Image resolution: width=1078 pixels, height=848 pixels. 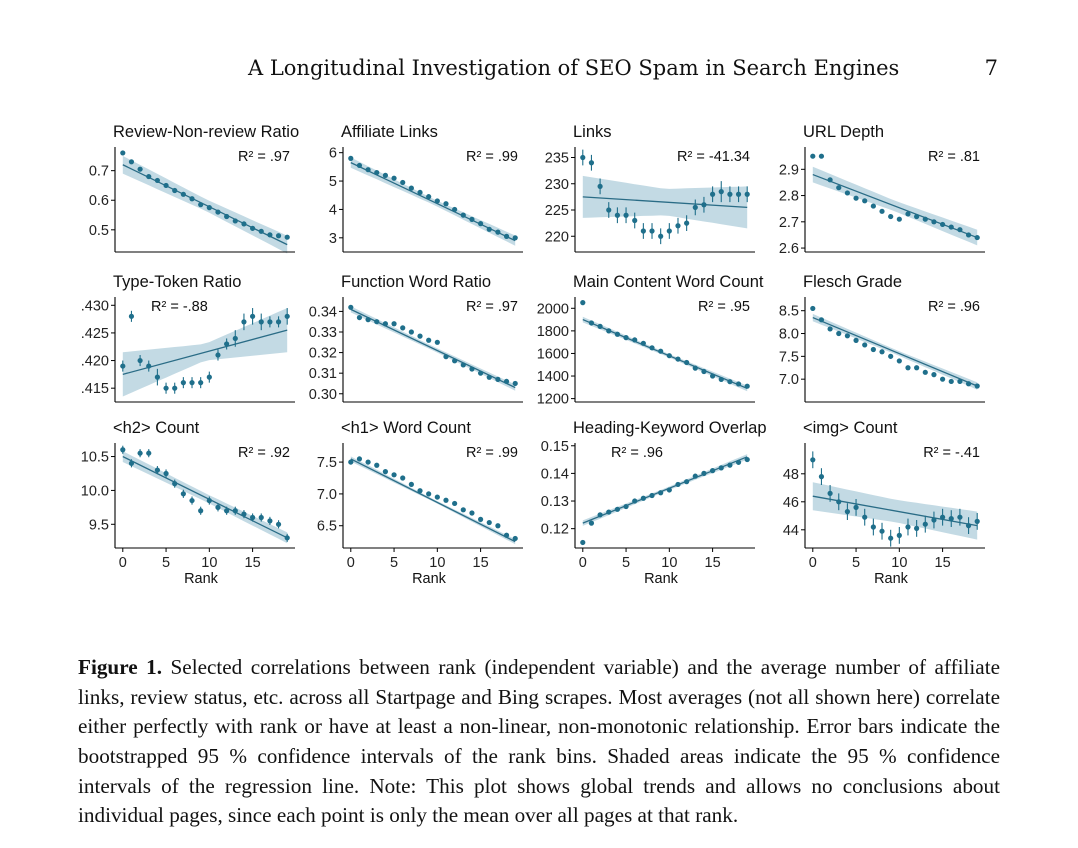 What do you see at coordinates (557, 159) in the screenshot?
I see `y-tick-label: 235` at bounding box center [557, 159].